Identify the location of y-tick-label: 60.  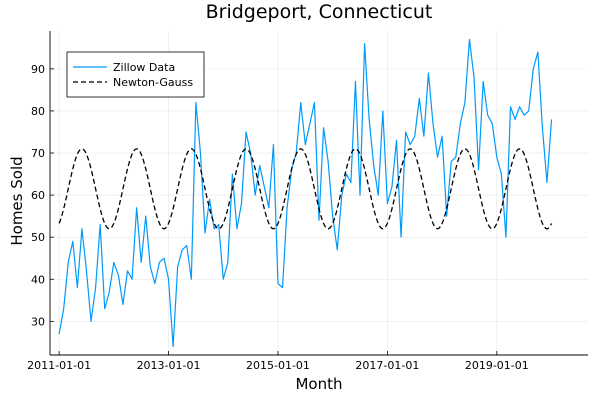
(38, 195).